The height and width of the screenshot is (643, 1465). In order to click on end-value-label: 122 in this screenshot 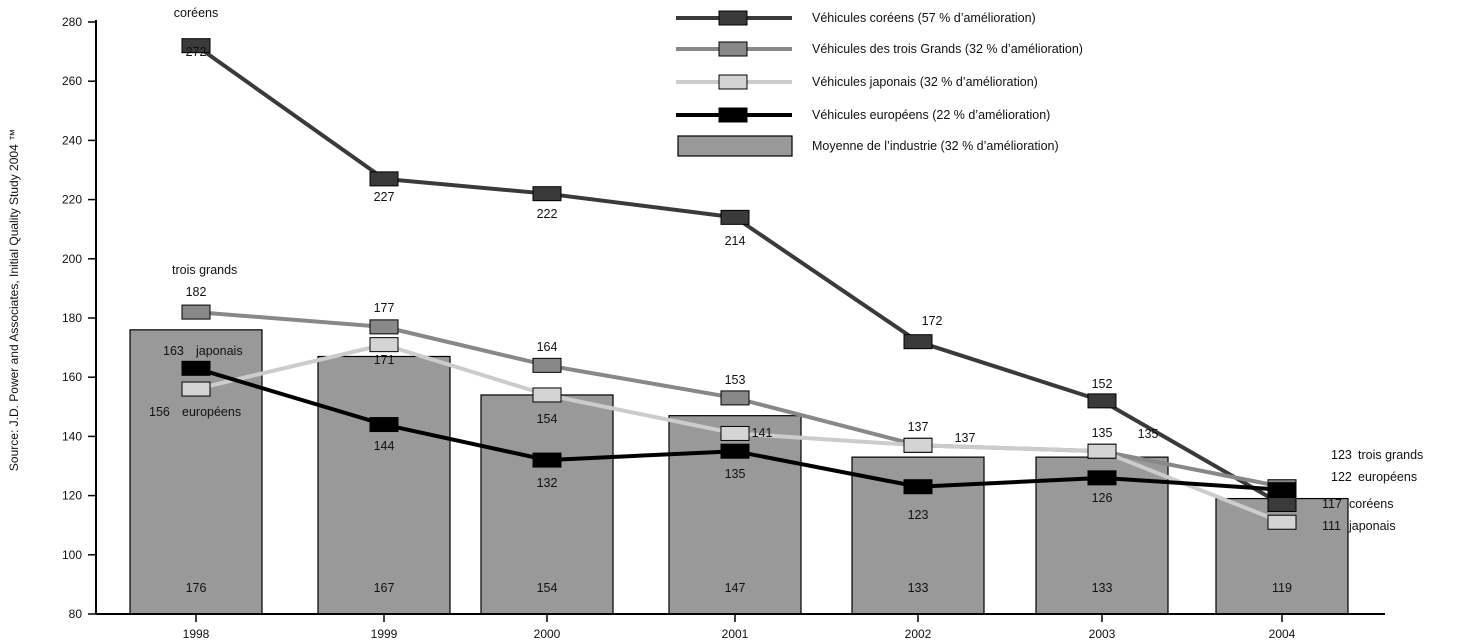, I will do `click(1341, 477)`.